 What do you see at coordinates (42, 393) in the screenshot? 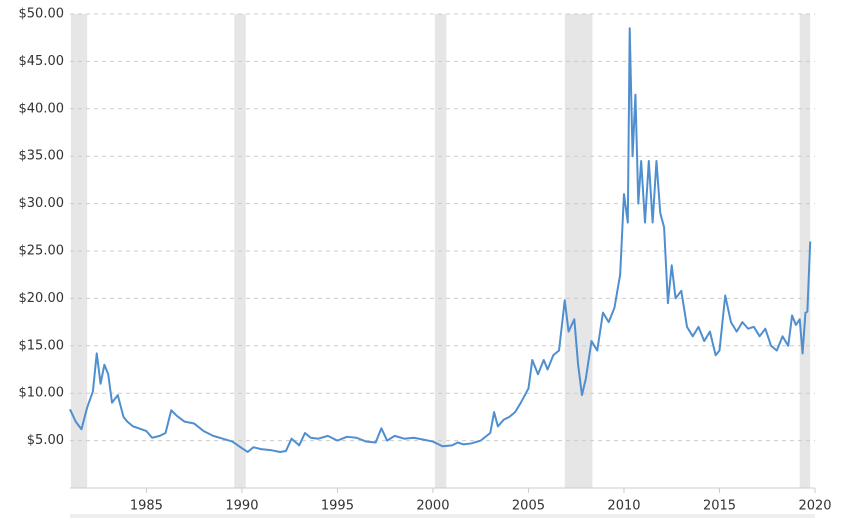
I see `y-tick-label: $10.00` at bounding box center [42, 393].